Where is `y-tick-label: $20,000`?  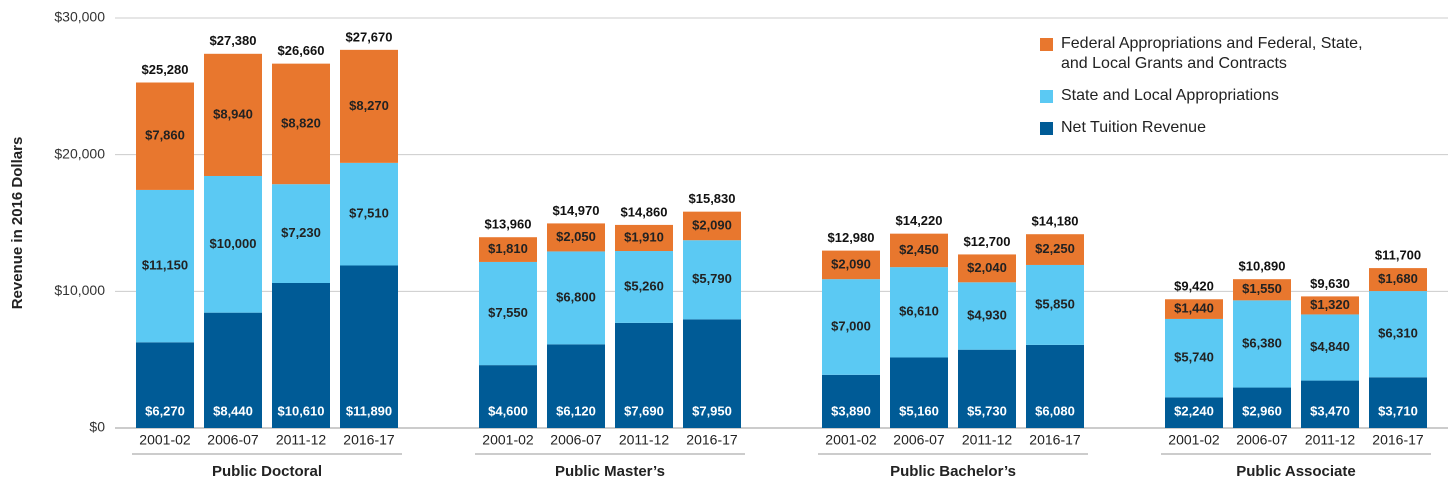
y-tick-label: $20,000 is located at coordinates (79, 153).